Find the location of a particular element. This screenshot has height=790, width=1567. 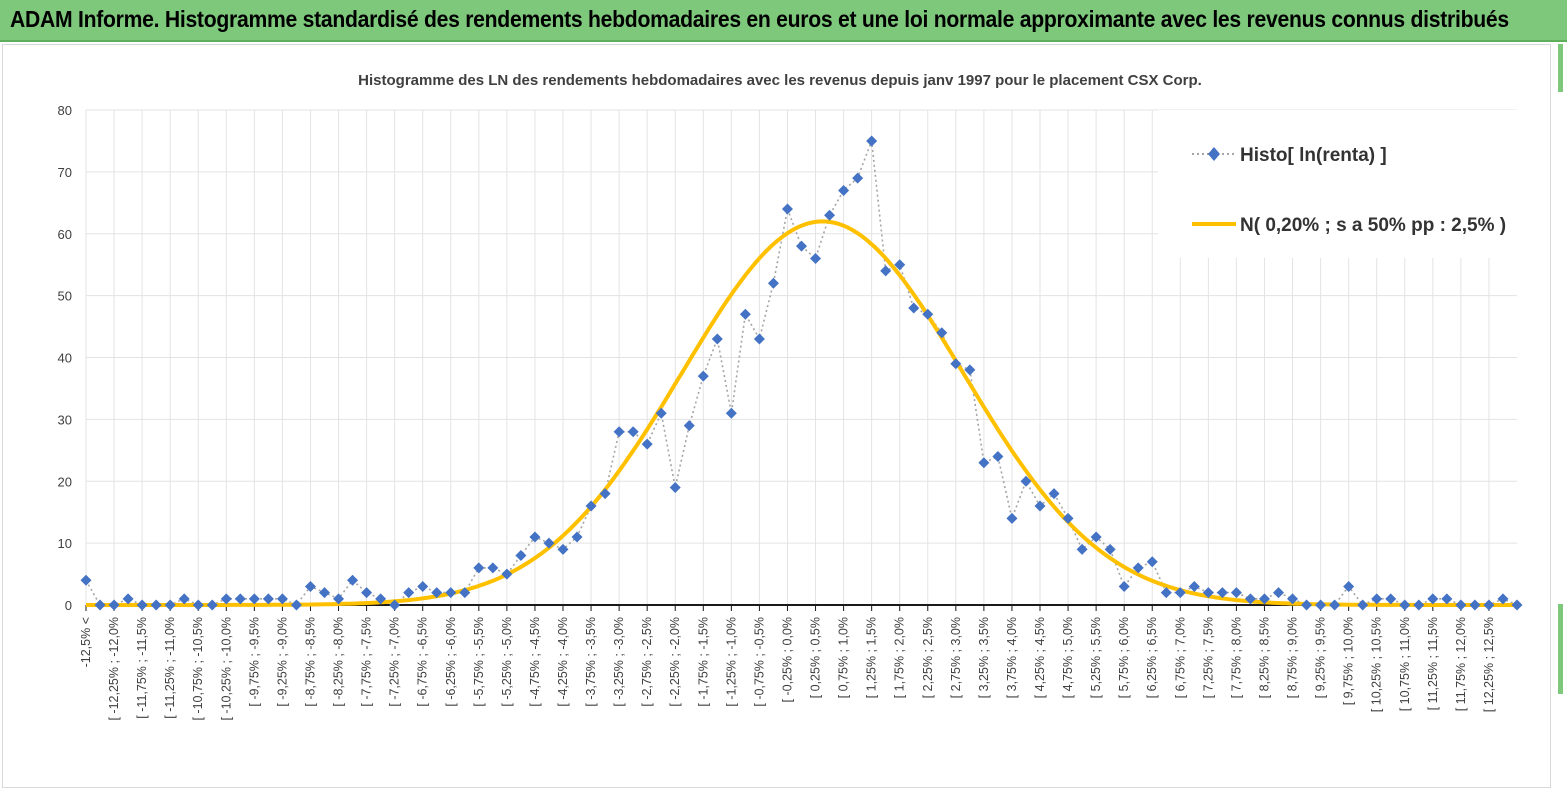

x-tick-label: [ -7,25% ; -7,0% is located at coordinates (395, 662).